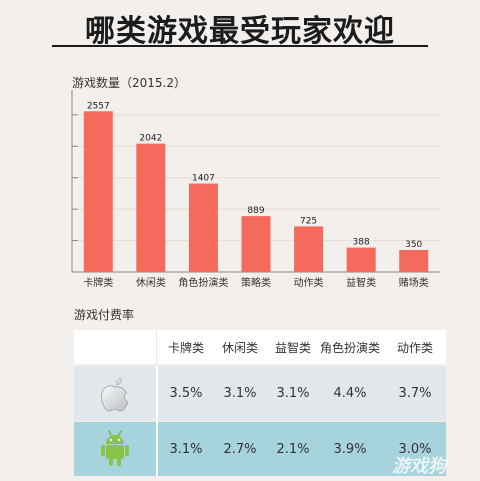 This screenshot has height=481, width=480. Describe the element at coordinates (419, 466) in the screenshot. I see `watermark-logo: 游戏狗` at that location.